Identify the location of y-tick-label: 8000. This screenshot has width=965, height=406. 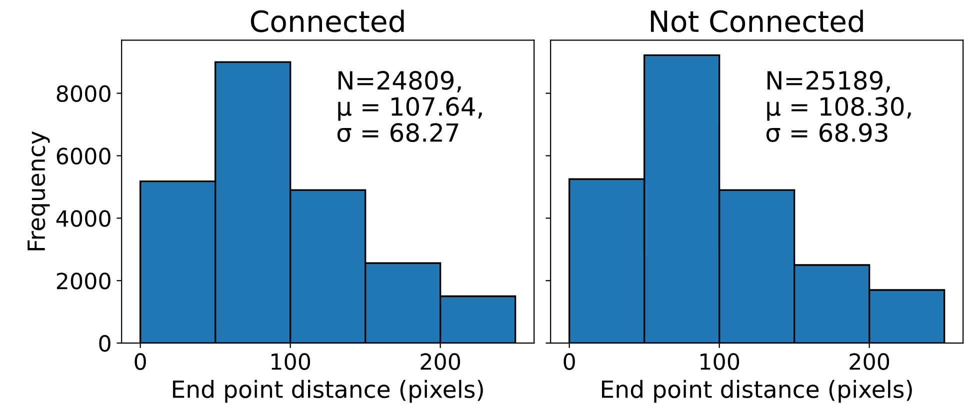
(83, 93).